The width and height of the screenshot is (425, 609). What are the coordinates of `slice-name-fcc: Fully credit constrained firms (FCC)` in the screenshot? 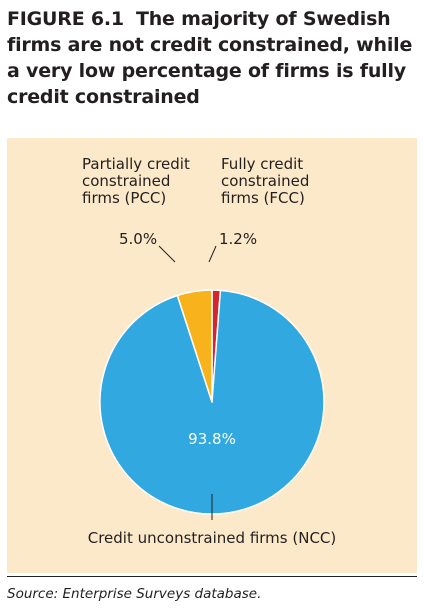 It's located at (265, 181).